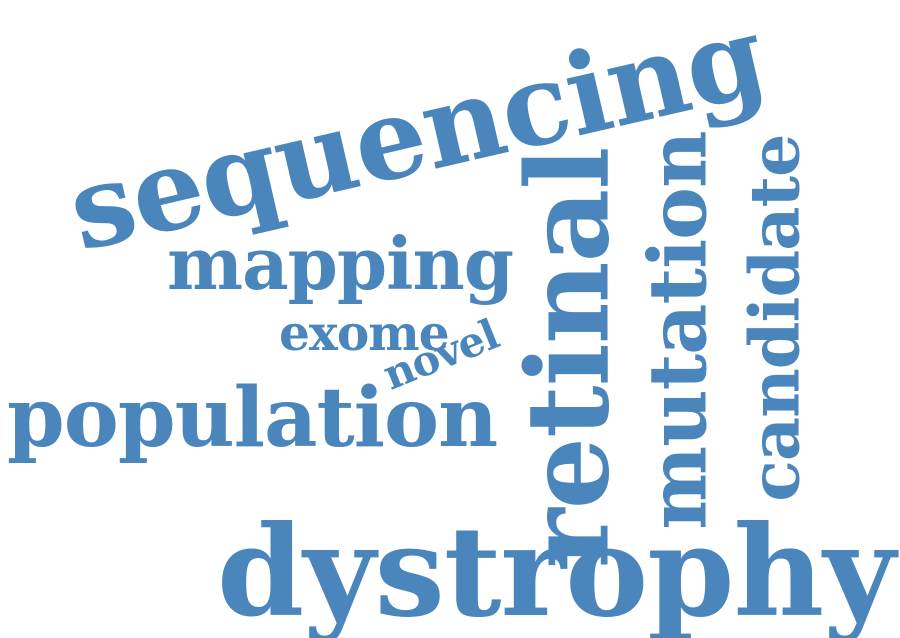  Describe the element at coordinates (252, 417) in the screenshot. I see `word-population: population` at that location.